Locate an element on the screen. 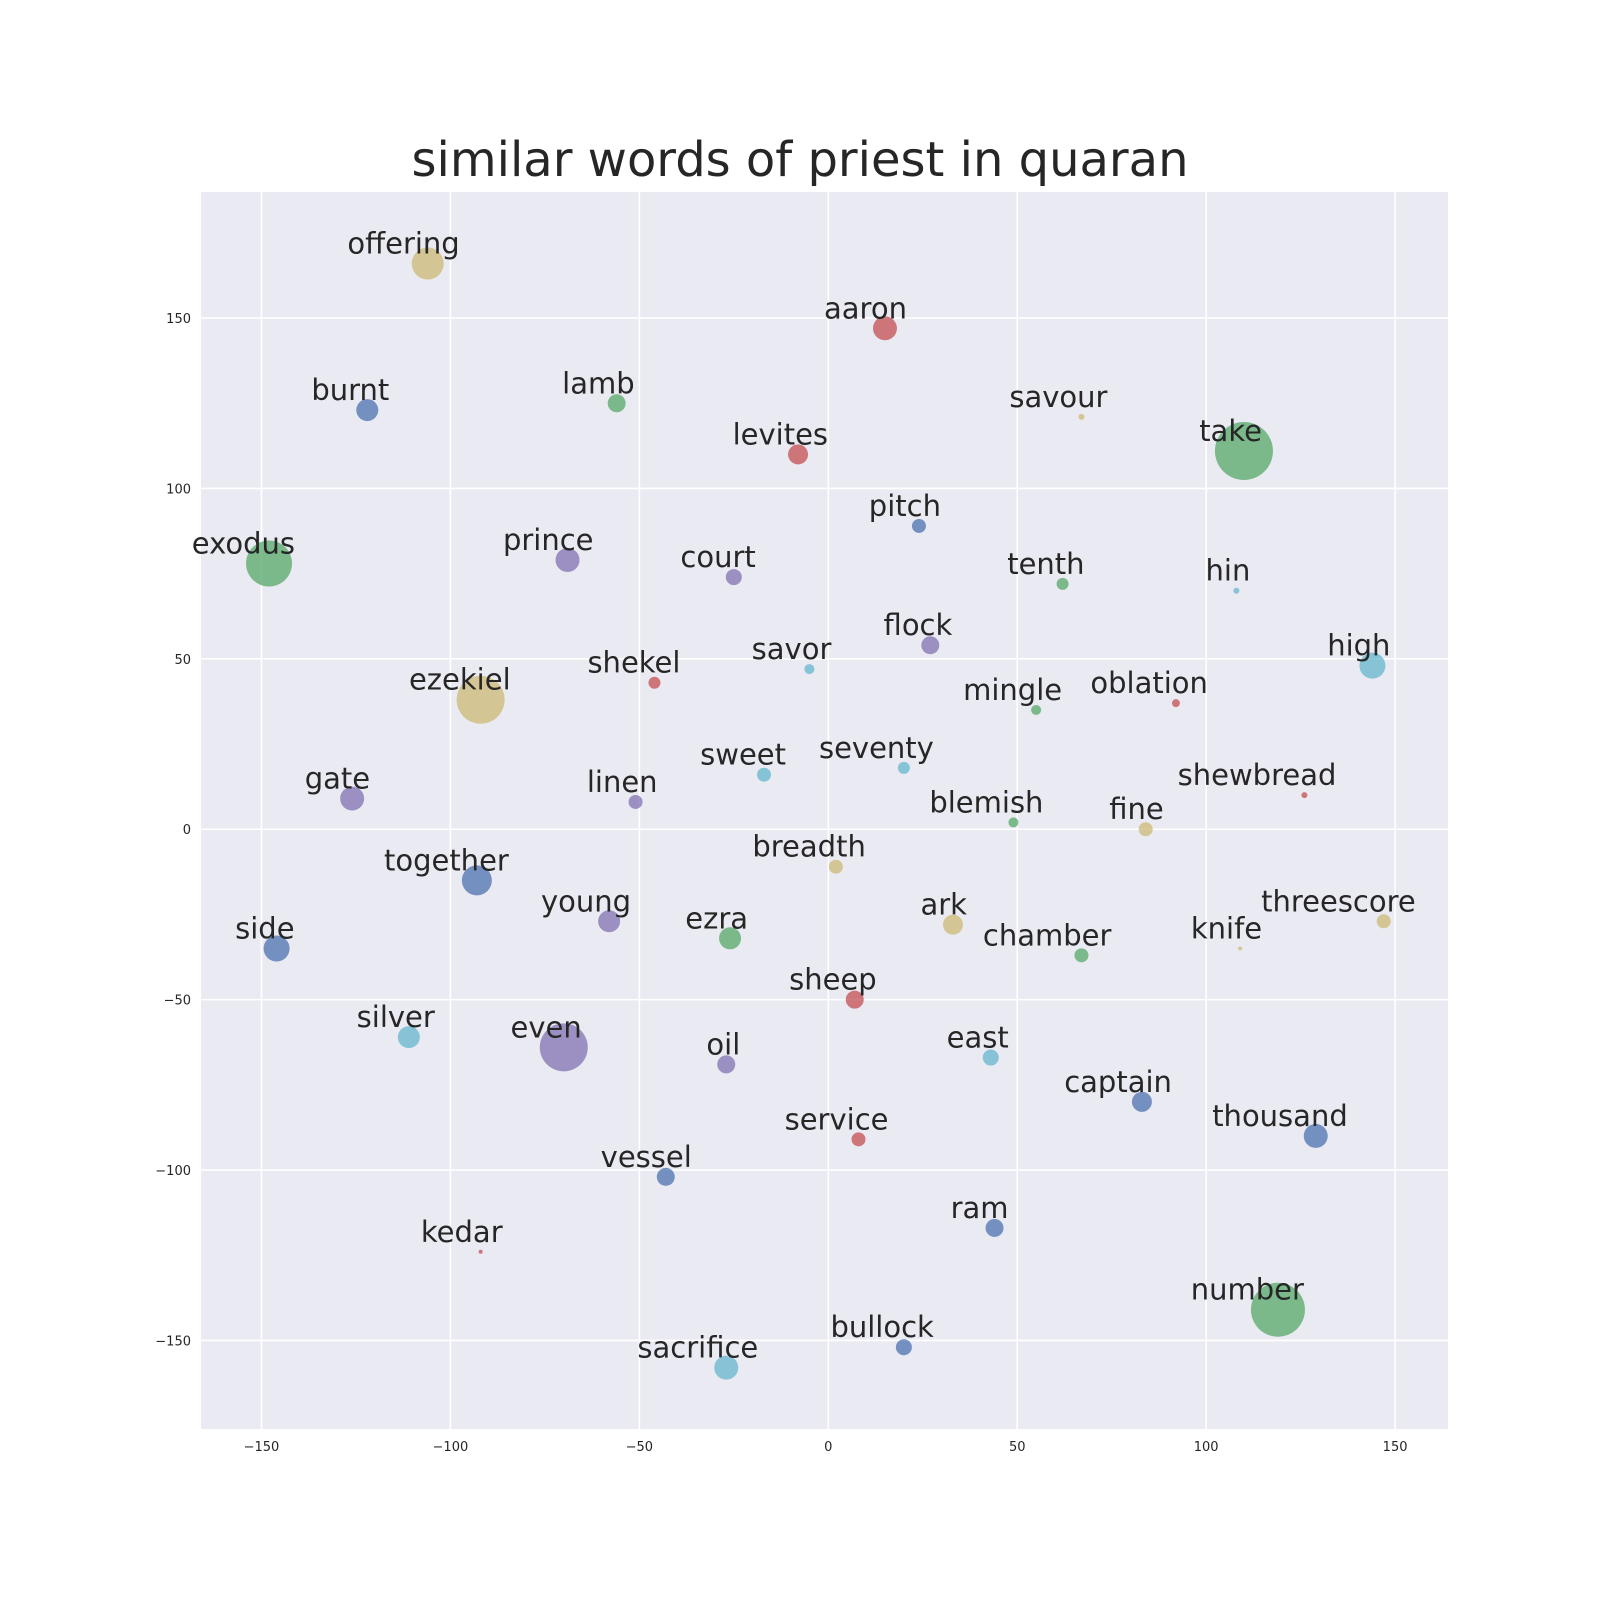  x-tick-label: 50 is located at coordinates (1017, 1447).